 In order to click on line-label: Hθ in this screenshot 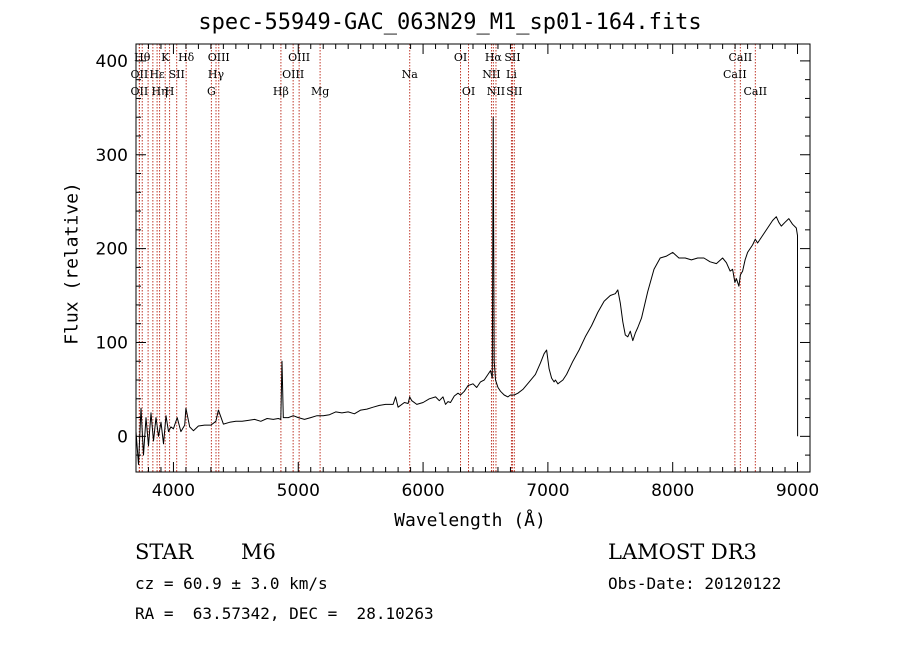, I will do `click(142, 57)`.